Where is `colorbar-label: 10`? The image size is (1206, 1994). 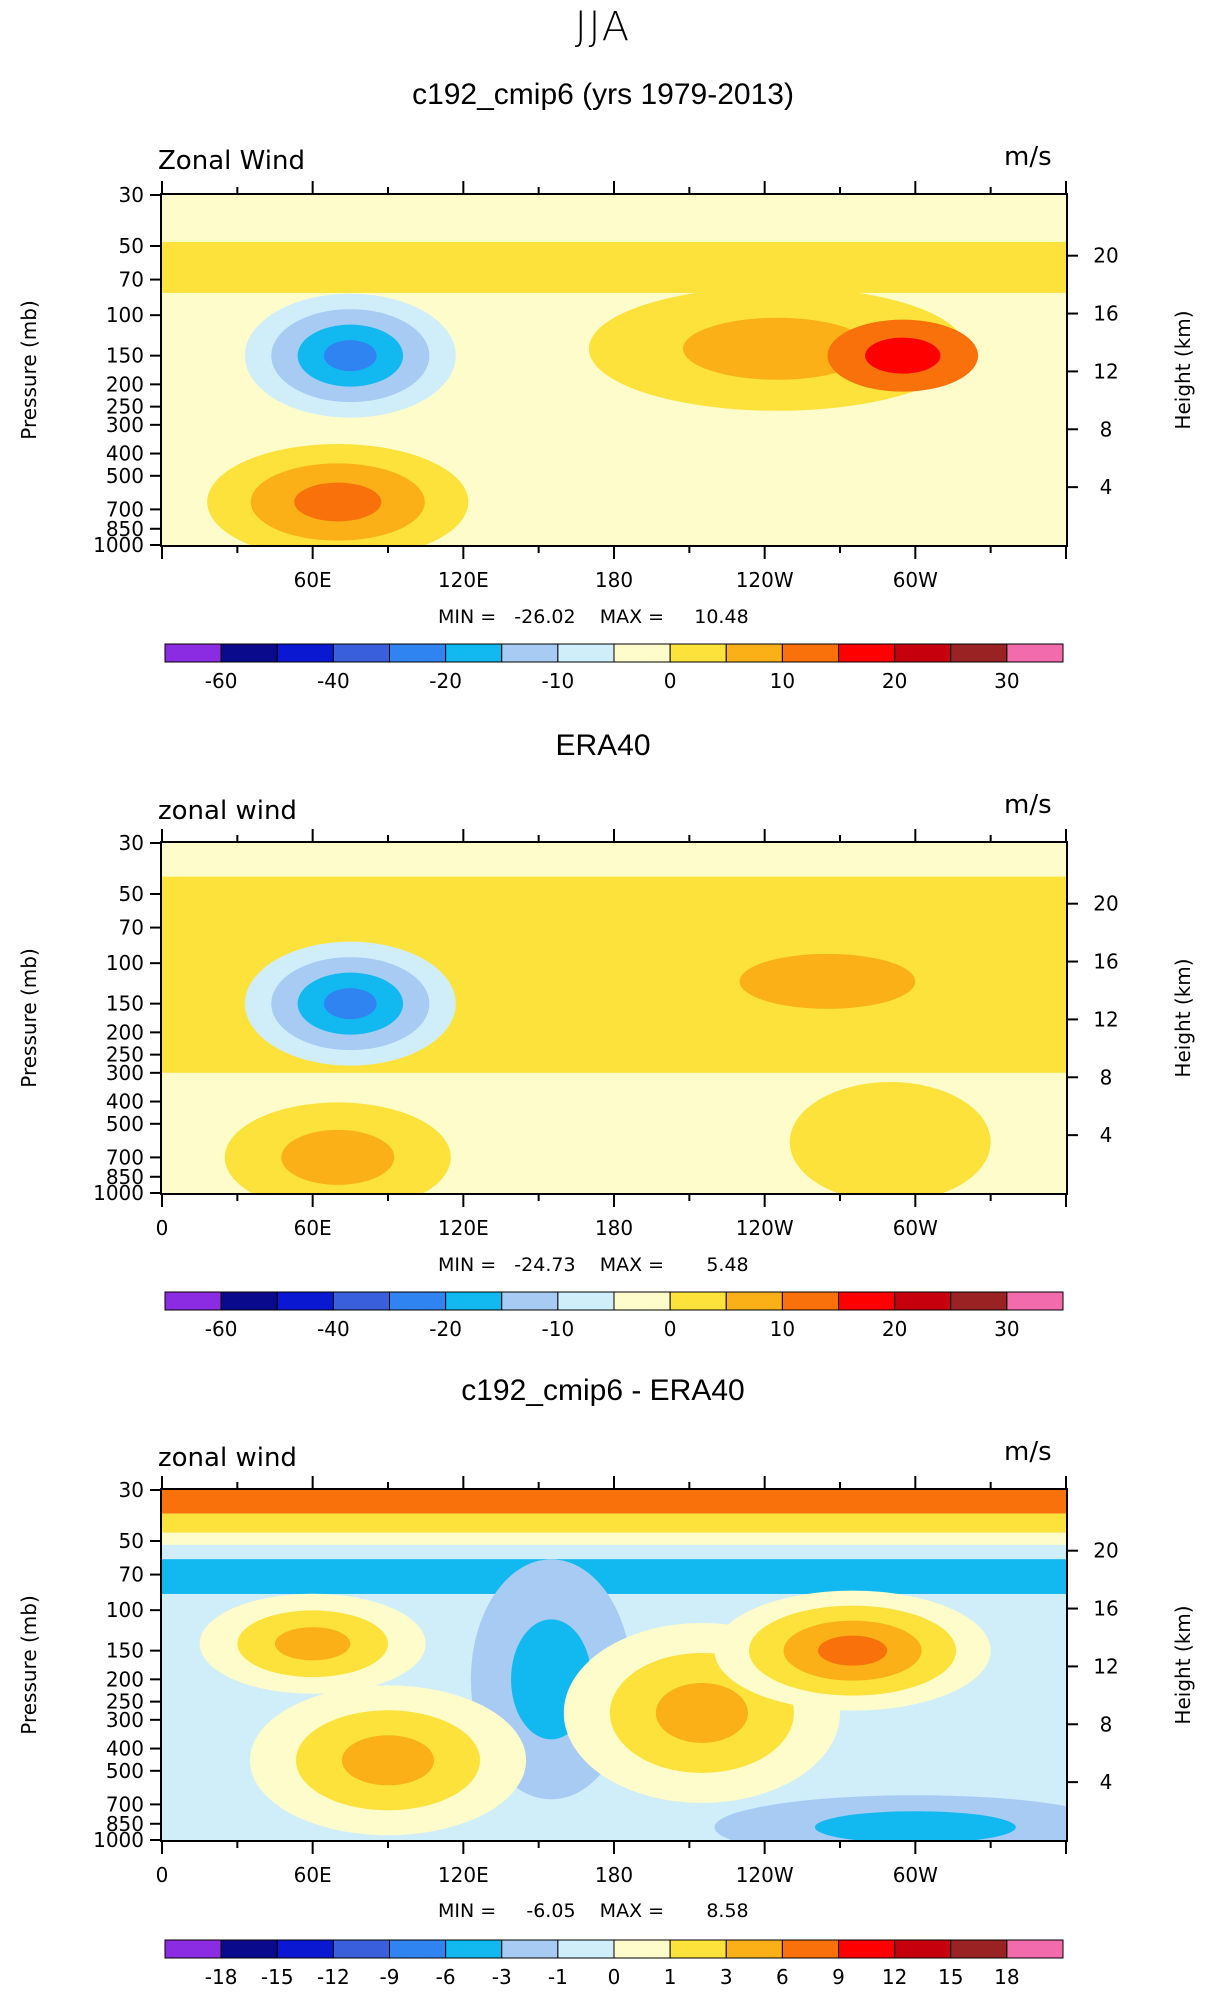 colorbar-label: 10 is located at coordinates (782, 681).